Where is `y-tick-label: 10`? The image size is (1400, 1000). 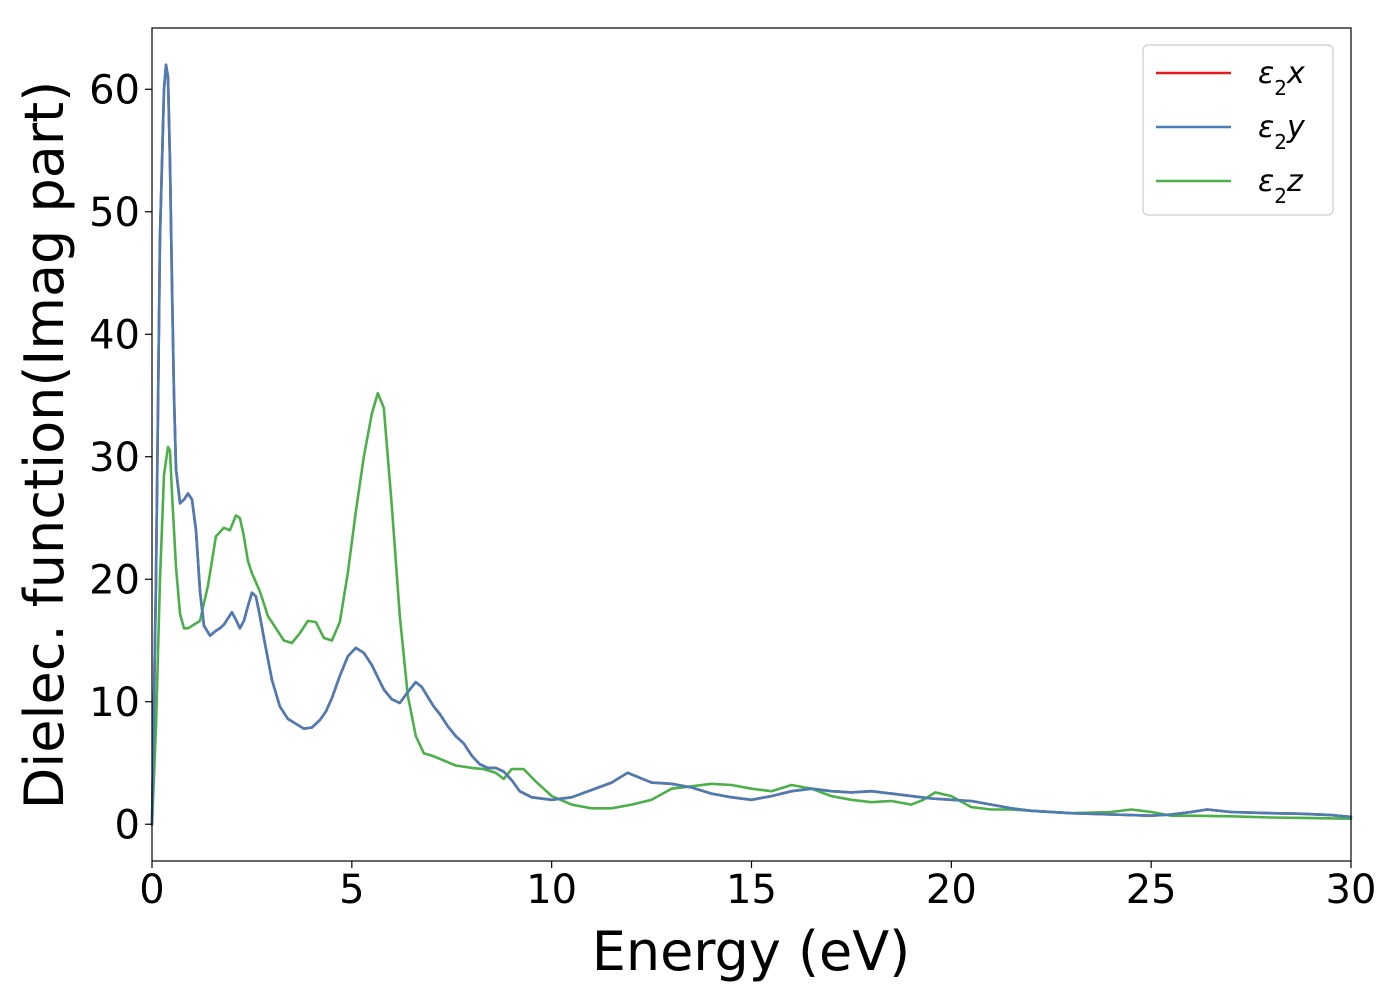
y-tick-label: 10 is located at coordinates (114, 703).